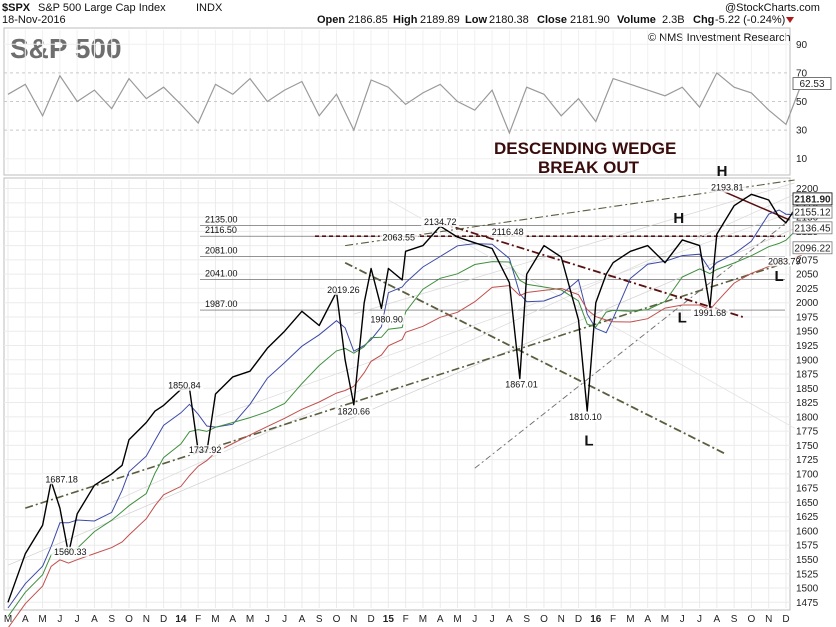 Image resolution: width=836 pixels, height=627 pixels. Describe the element at coordinates (34, 20) in the screenshot. I see `date-label: 18-Nov-2016` at that location.